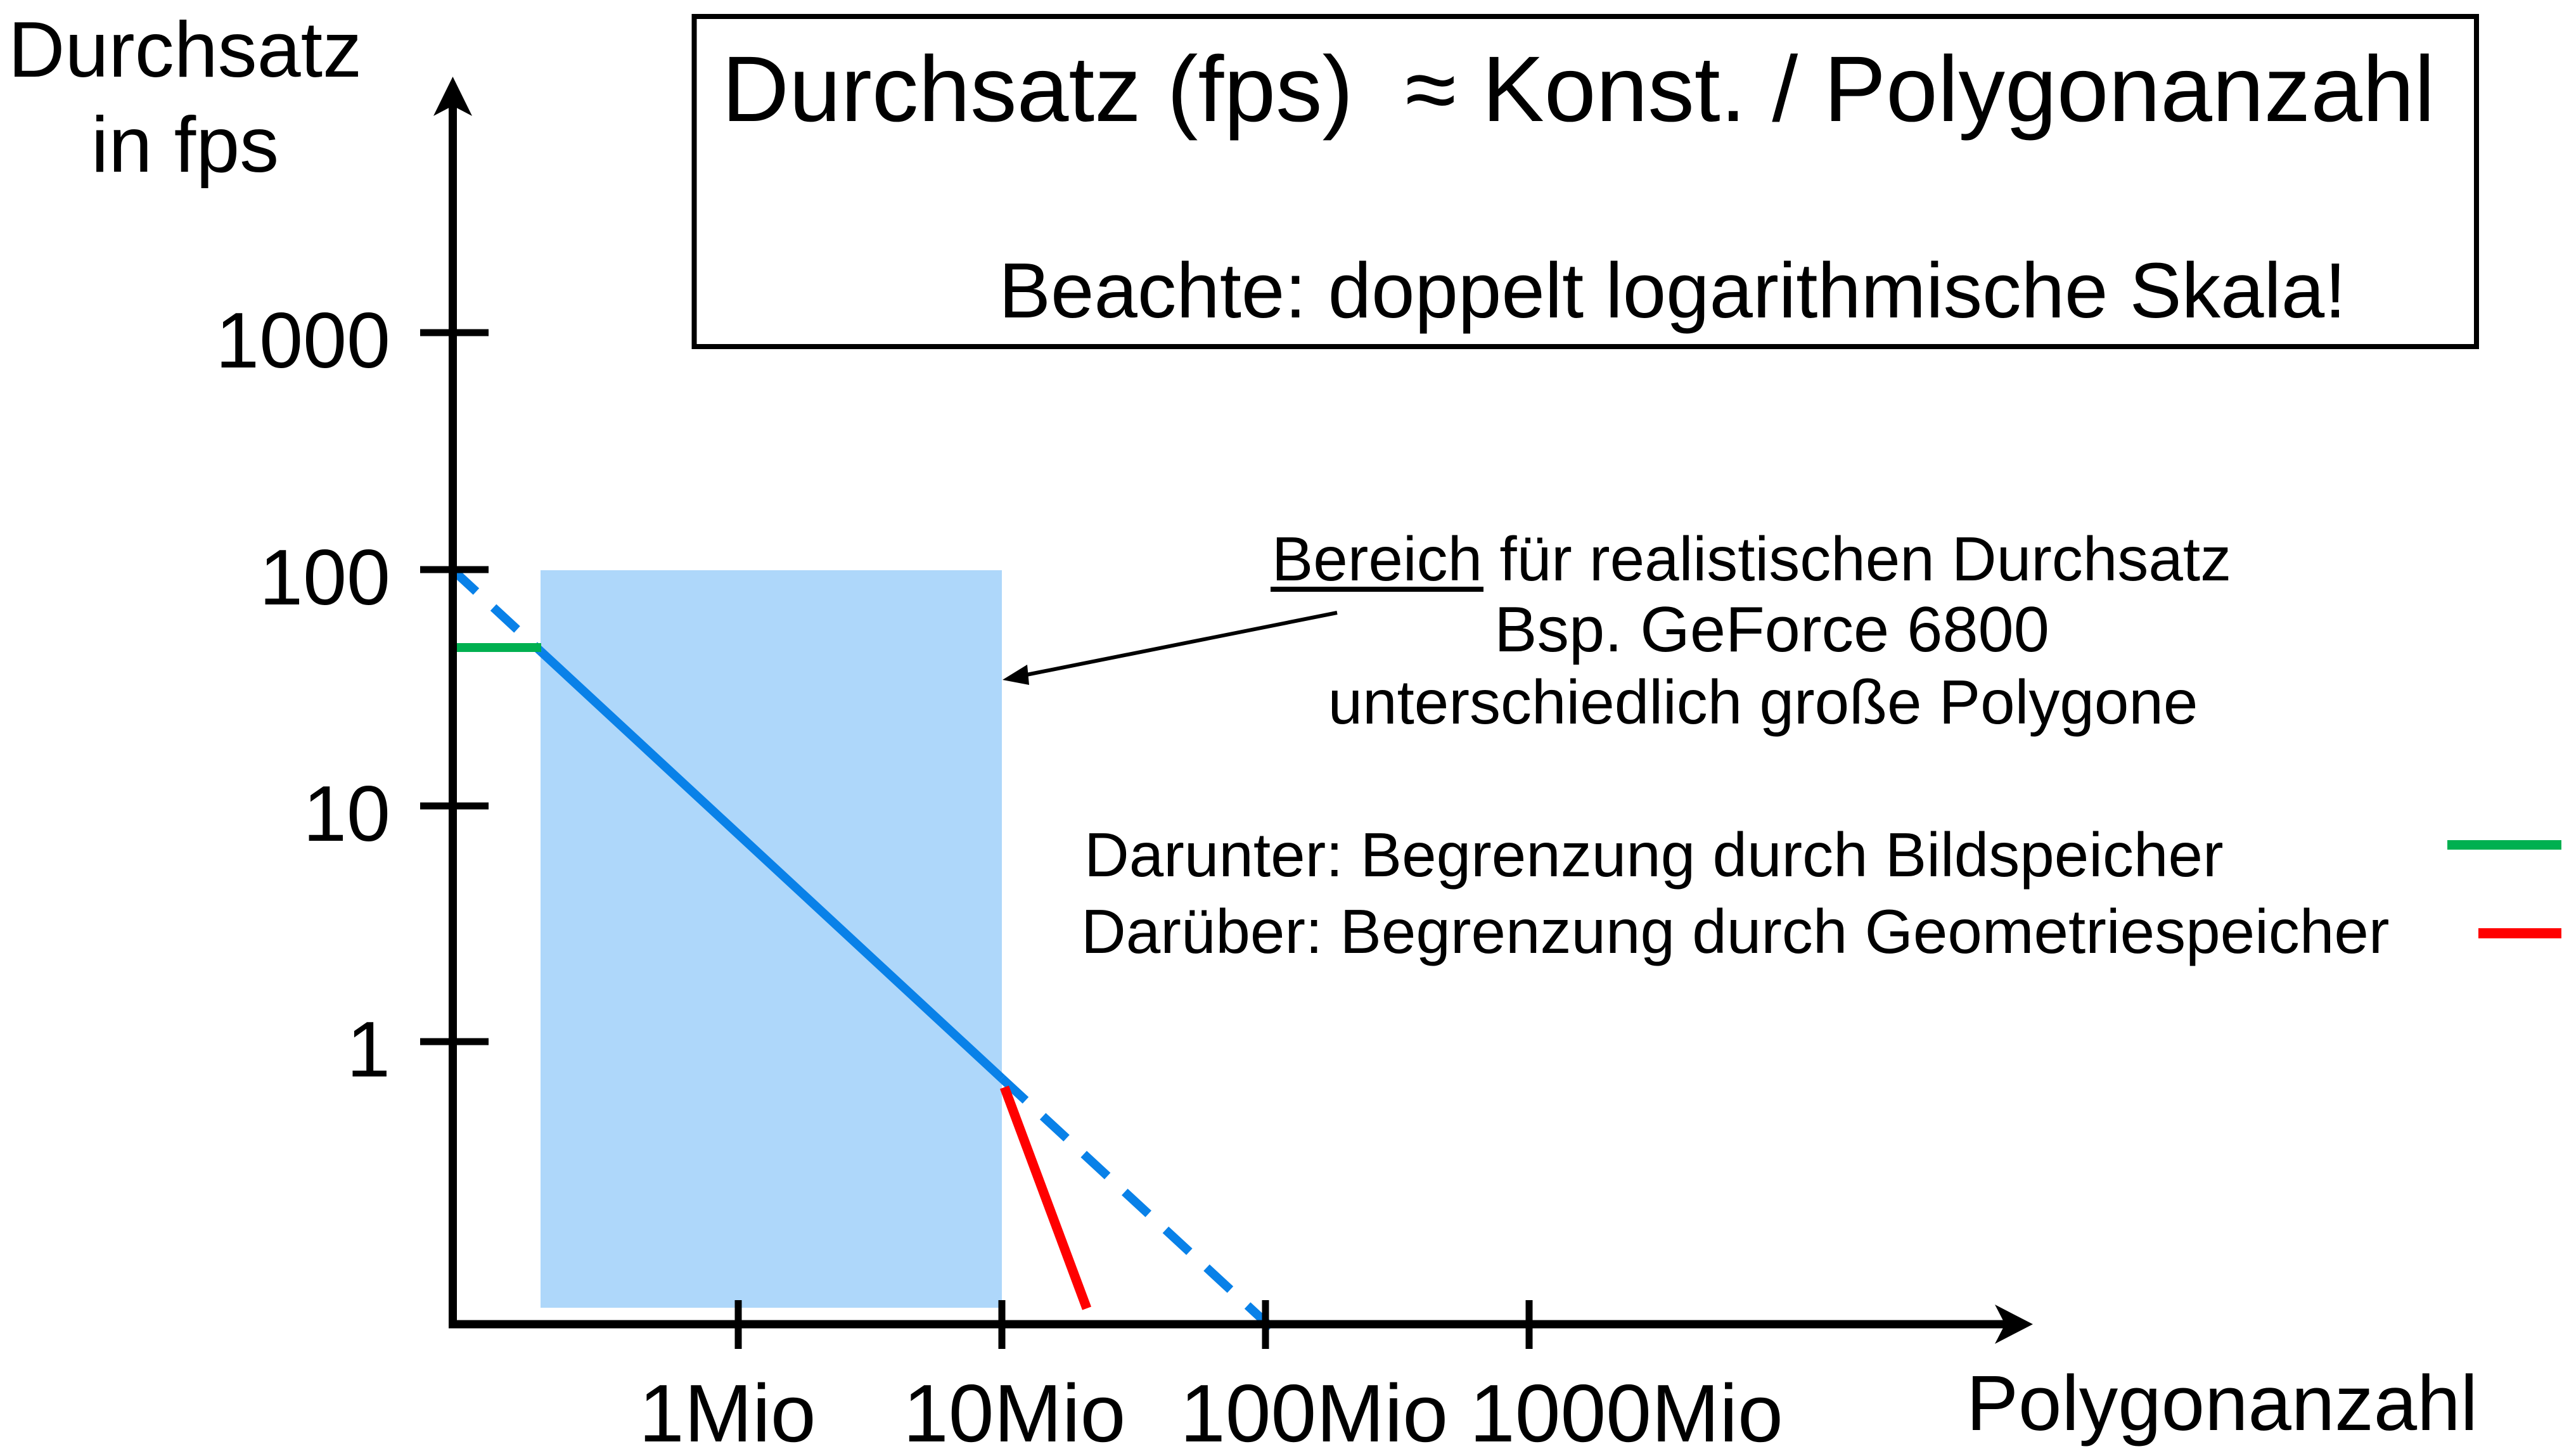 The width and height of the screenshot is (2569, 1456). I want to click on svg-text: Bsp. GeForce 6800, so click(1771, 629).